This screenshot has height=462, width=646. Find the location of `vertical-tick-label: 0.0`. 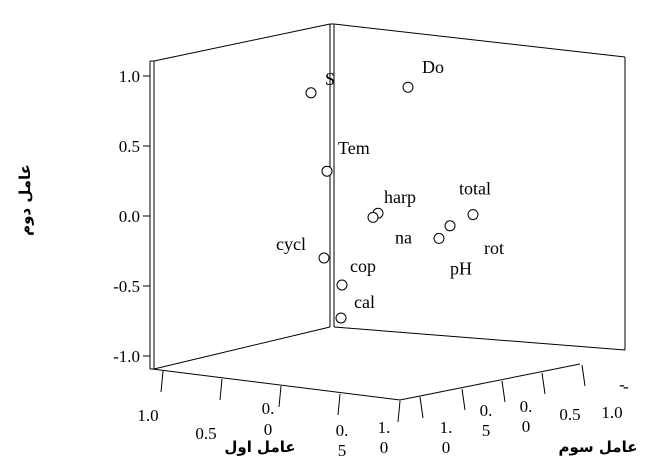

vertical-tick-label: 0.0 is located at coordinates (129, 216).